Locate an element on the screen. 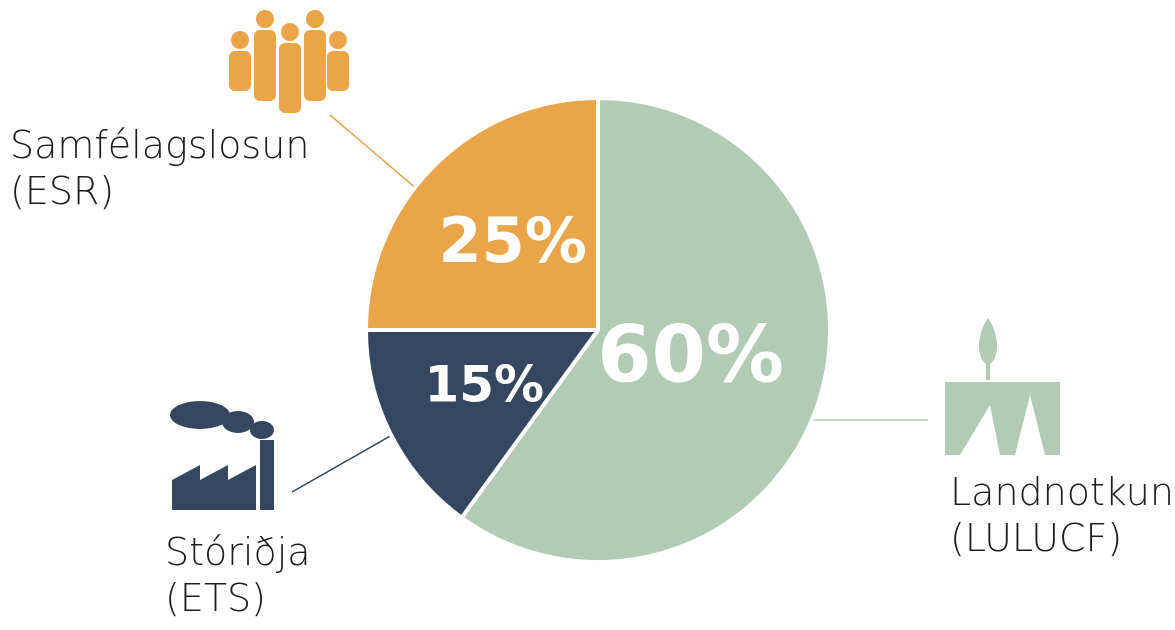 Image resolution: width=1175 pixels, height=630 pixels. field-icon is located at coordinates (1002, 386).